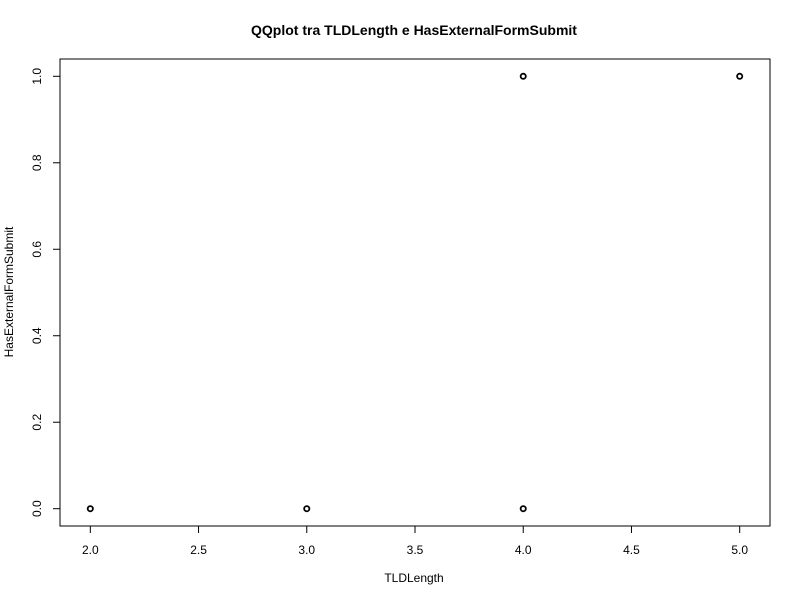 Image resolution: width=800 pixels, height=600 pixels. Describe the element at coordinates (306, 550) in the screenshot. I see `x-tick-label: 3.0` at that location.